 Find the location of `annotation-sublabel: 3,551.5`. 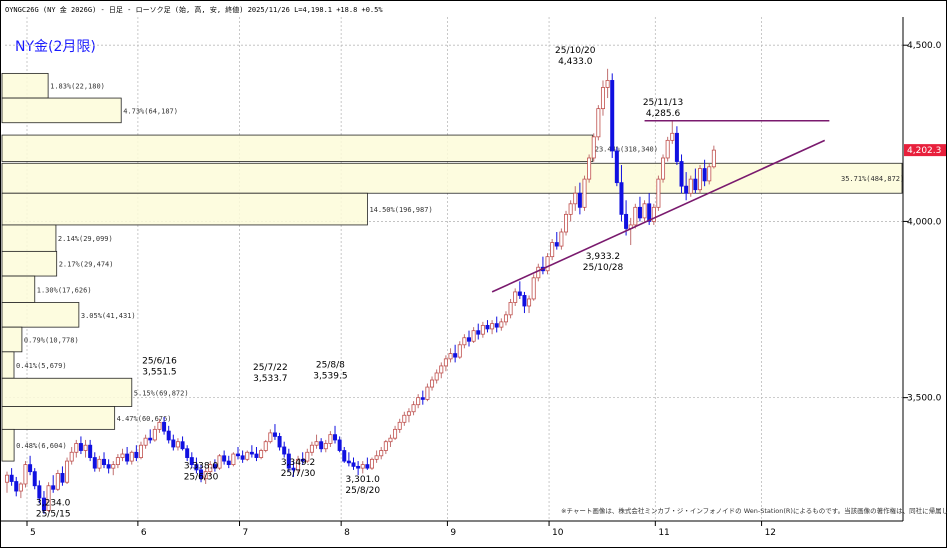

annotation-sublabel: 3,551.5 is located at coordinates (159, 372).